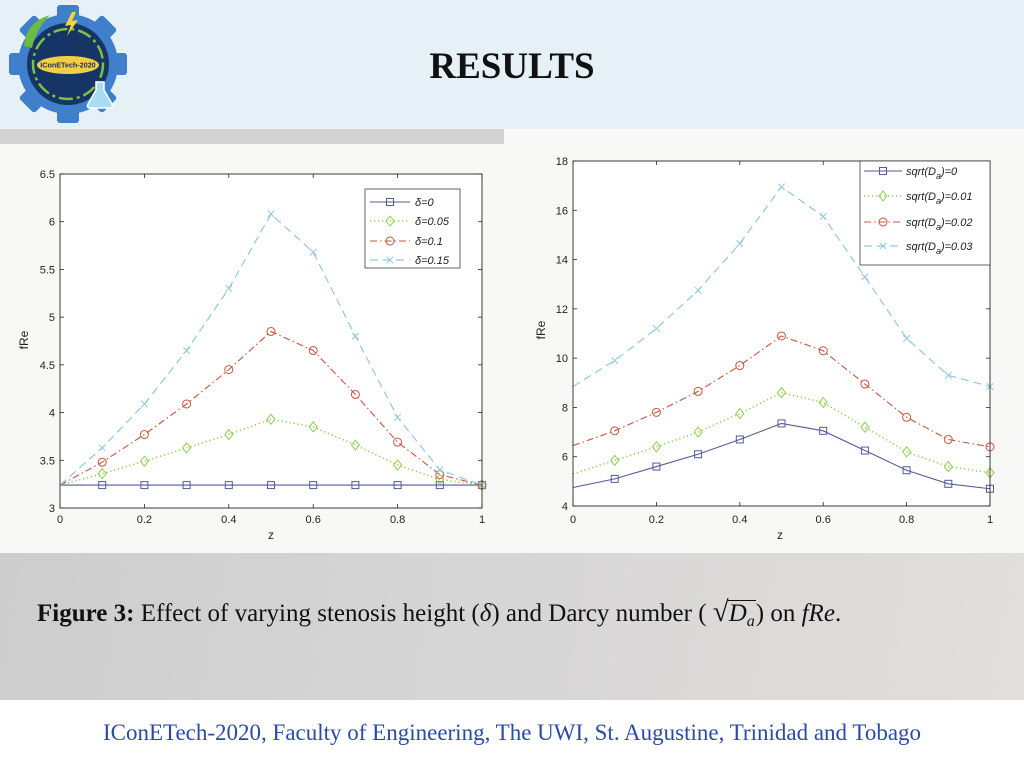  I want to click on caption-darcy-subscript: a, so click(750, 621).